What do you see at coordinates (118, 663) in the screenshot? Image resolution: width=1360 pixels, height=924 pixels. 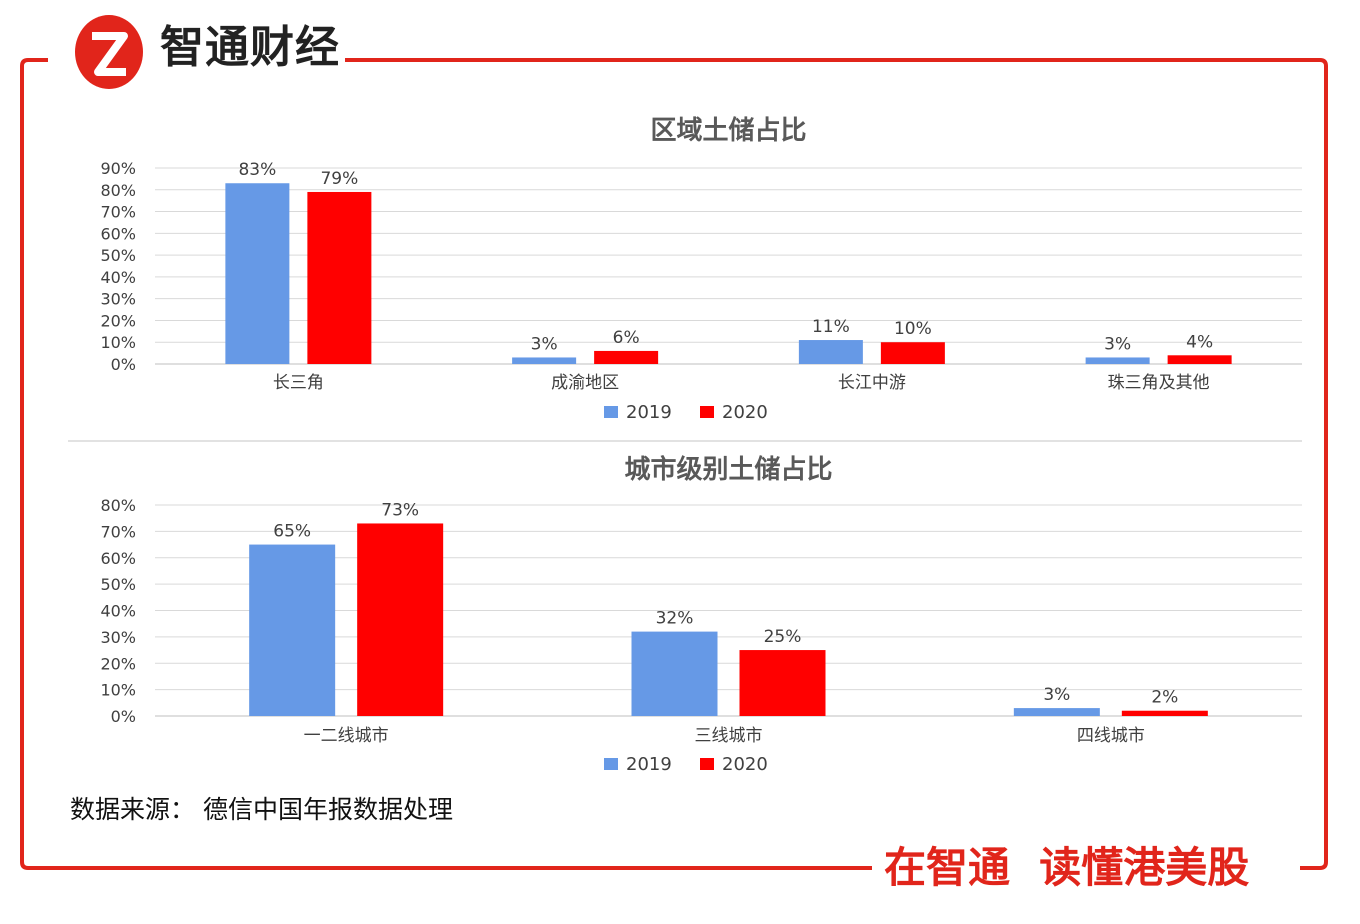 I see `tier-y-tick-label: 20%` at bounding box center [118, 663].